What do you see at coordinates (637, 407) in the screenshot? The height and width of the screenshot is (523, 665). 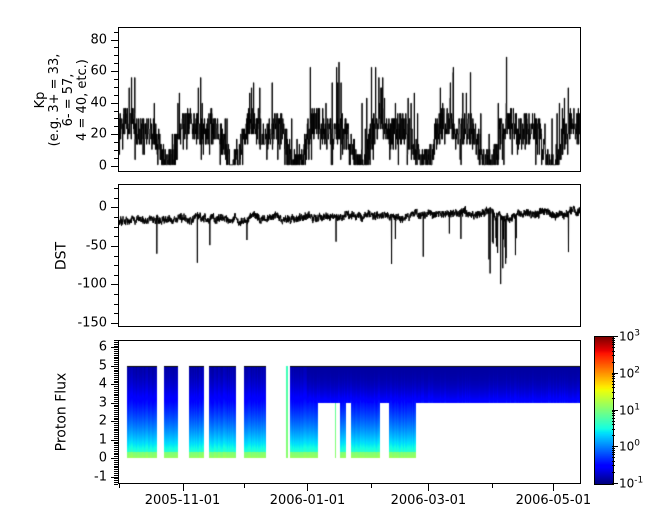 I see `colorbar-tick-exponent: 1` at bounding box center [637, 407].